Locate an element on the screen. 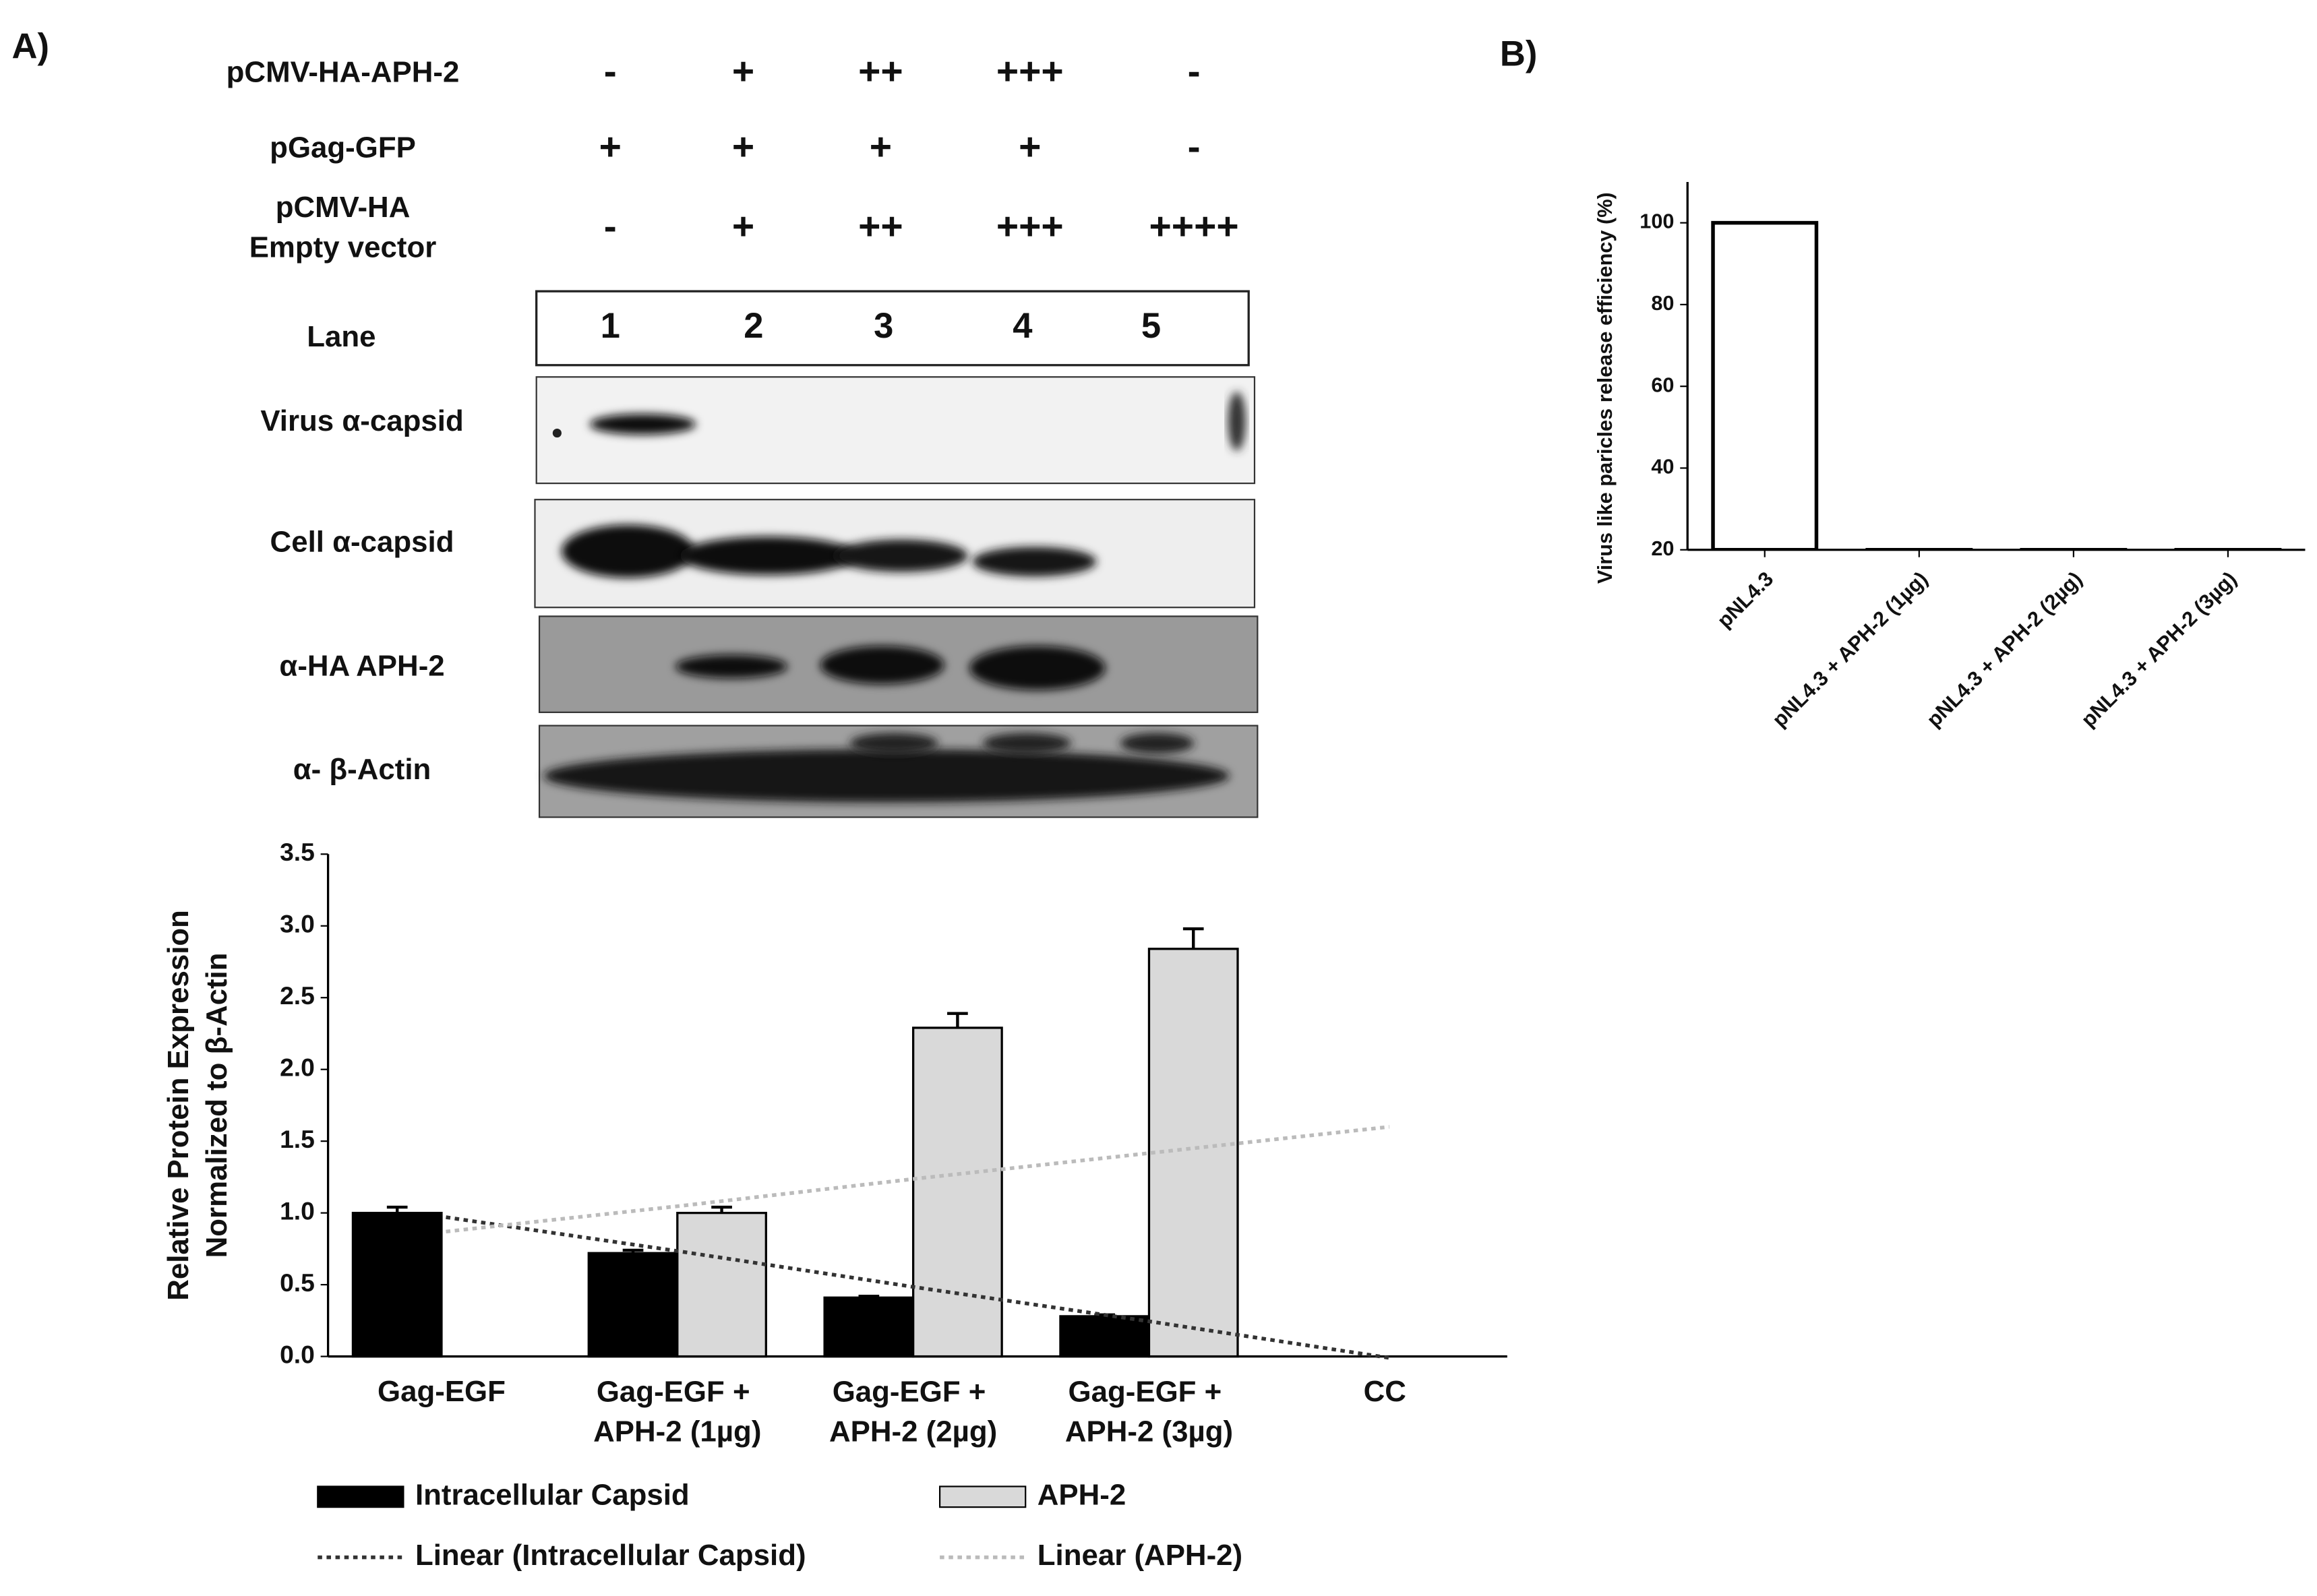 The image size is (2317, 1596). blot-actin is located at coordinates (899, 771).